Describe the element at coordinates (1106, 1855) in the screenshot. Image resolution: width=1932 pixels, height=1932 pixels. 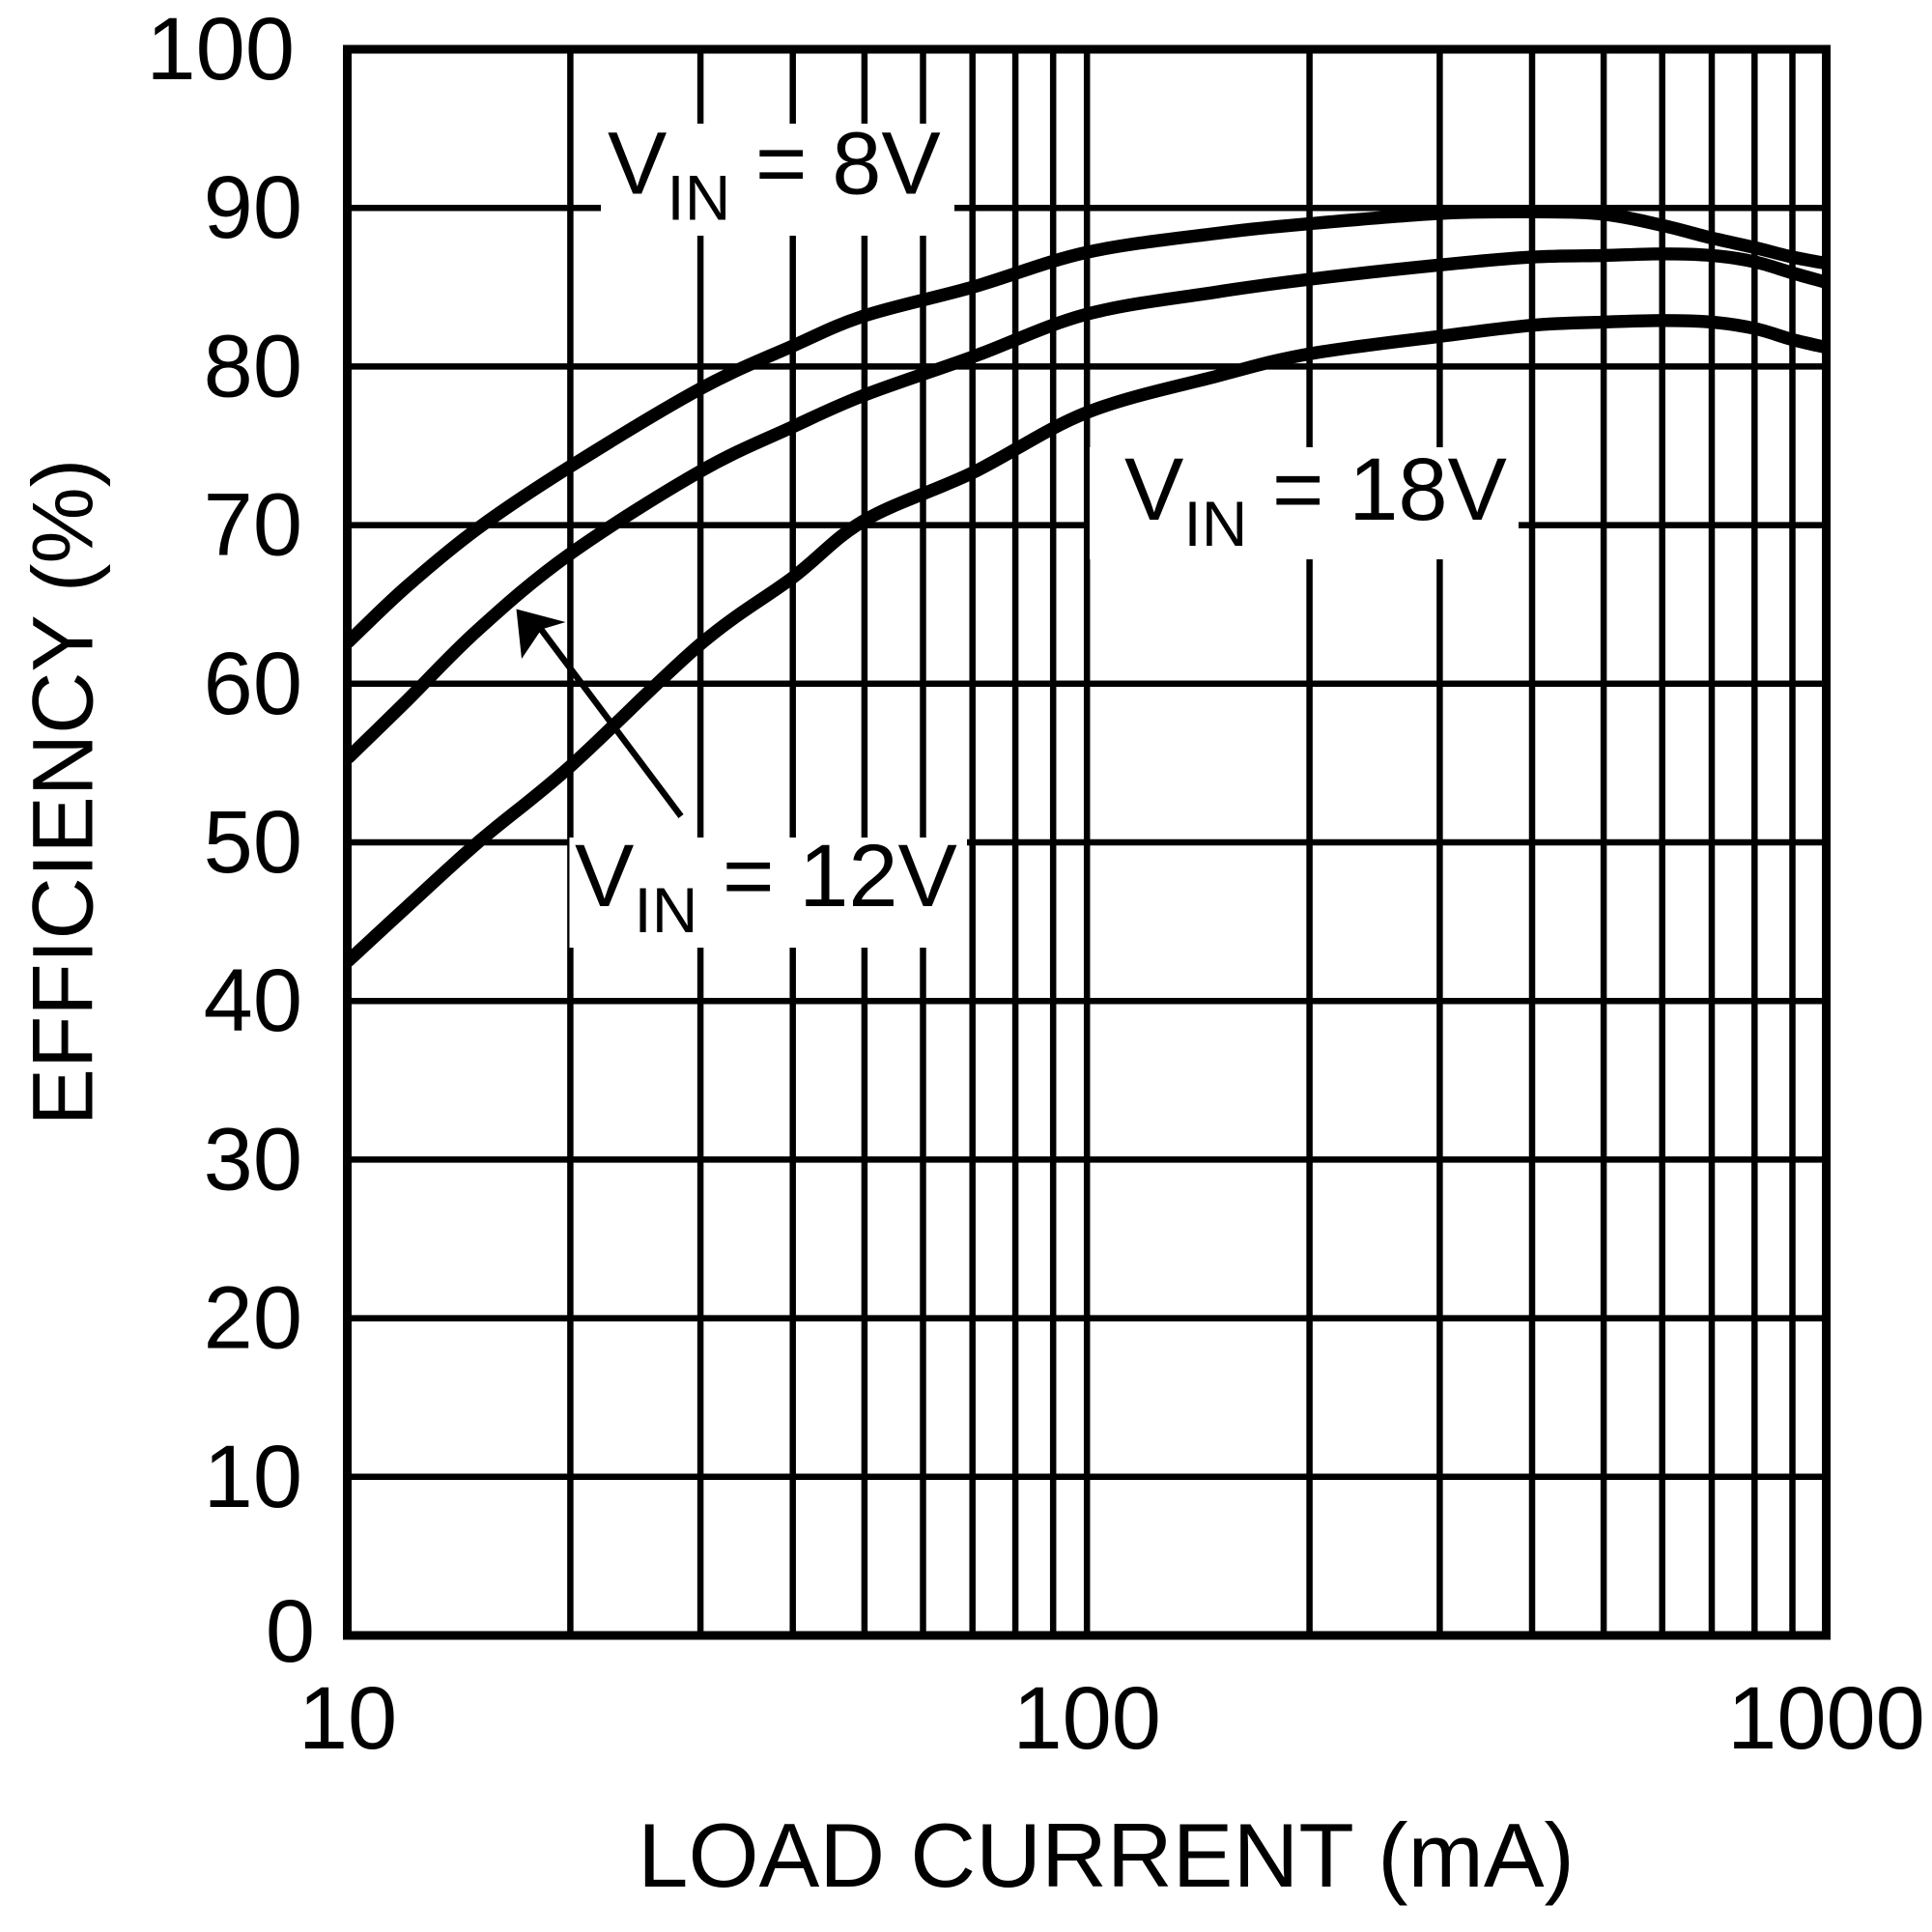
I see `svg-text: LOAD CURRENT (mA)` at that location.